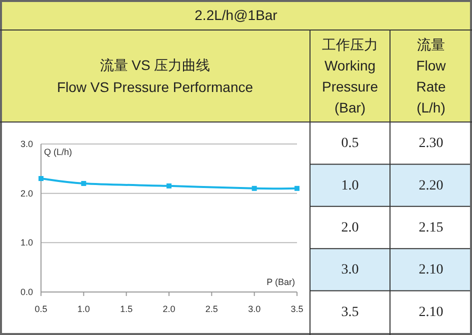 This screenshot has height=335, width=472. I want to click on text: 2.30, so click(431, 143).